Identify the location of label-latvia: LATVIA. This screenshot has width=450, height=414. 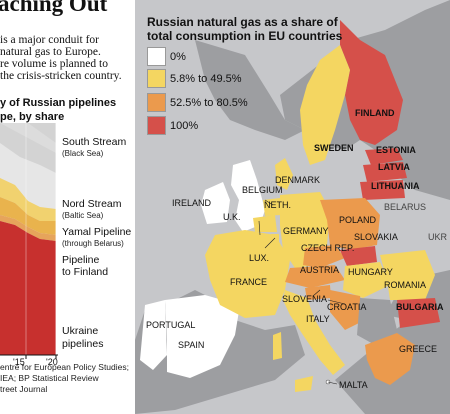
(394, 167).